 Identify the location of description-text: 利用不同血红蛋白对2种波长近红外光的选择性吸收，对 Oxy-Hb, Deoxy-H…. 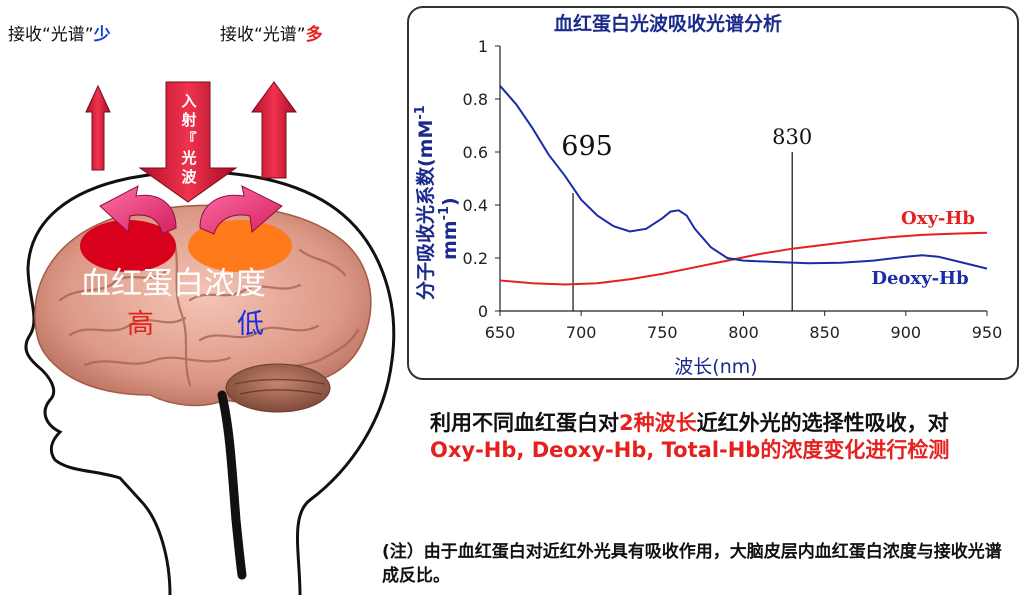
(715, 437).